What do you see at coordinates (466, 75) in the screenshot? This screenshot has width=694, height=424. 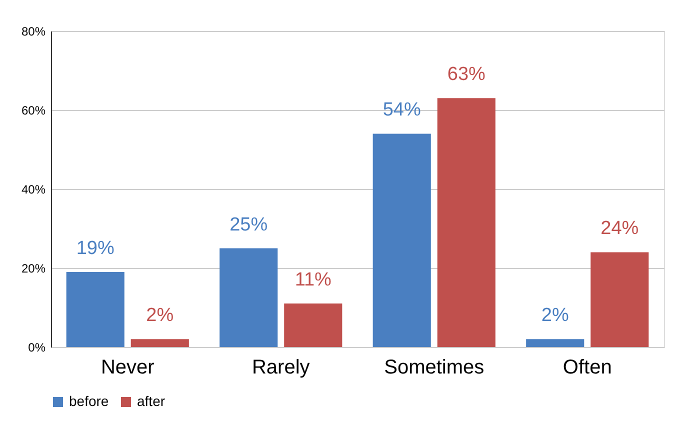 I see `data-label: 63%` at bounding box center [466, 75].